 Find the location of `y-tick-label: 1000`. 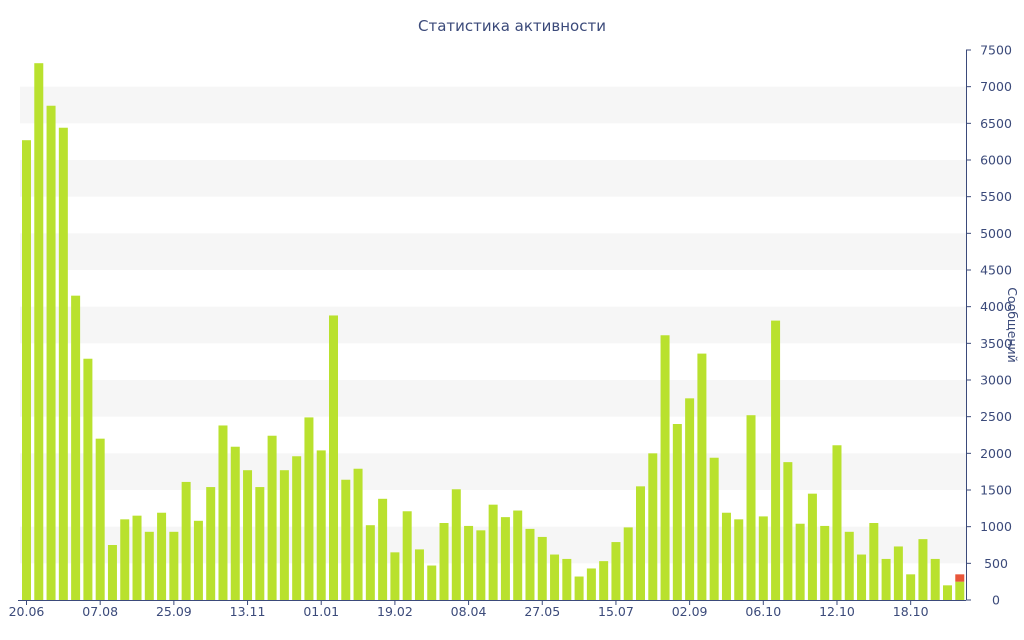

y-tick-label: 1000 is located at coordinates (996, 526).